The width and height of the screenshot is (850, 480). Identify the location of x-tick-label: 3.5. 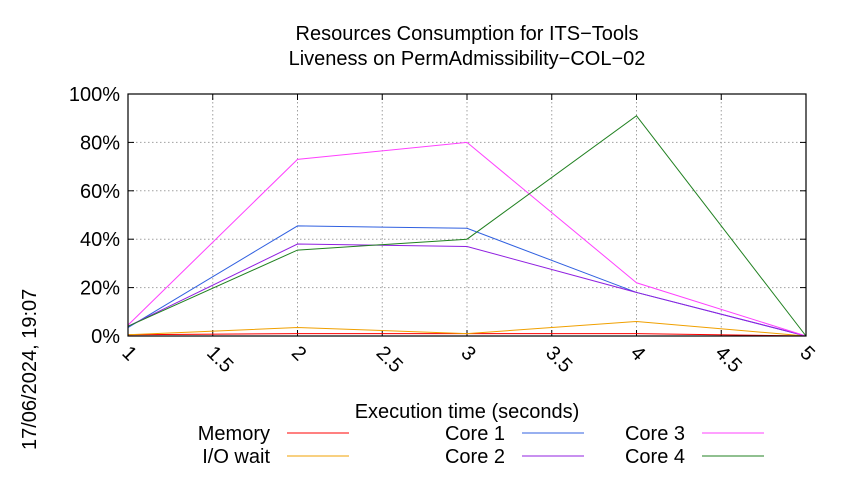
(558, 359).